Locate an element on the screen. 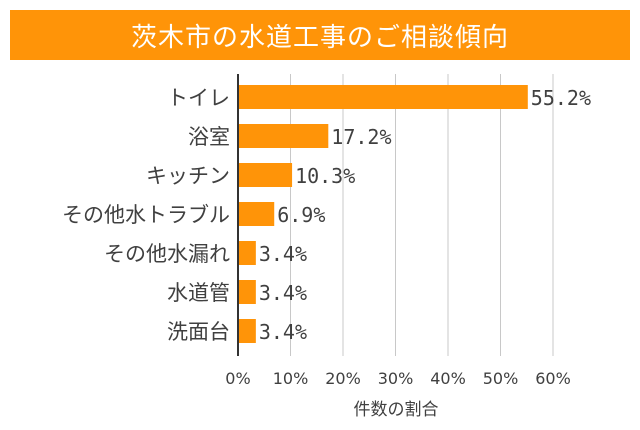 The width and height of the screenshot is (640, 430). x-tick-label-5: 50% is located at coordinates (501, 378).